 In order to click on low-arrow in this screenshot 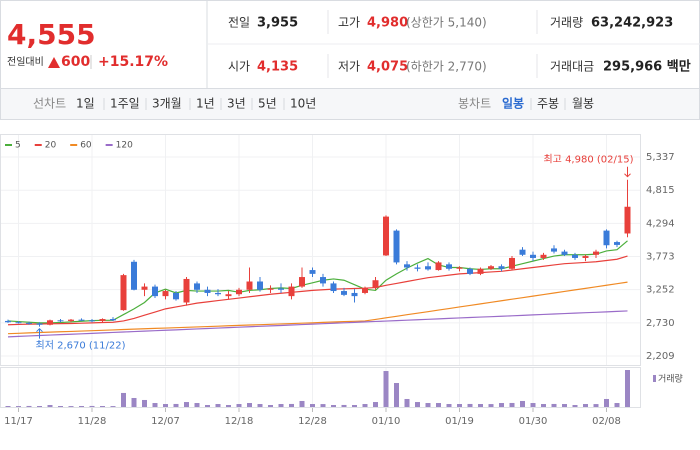, I will do `click(39, 333)`.